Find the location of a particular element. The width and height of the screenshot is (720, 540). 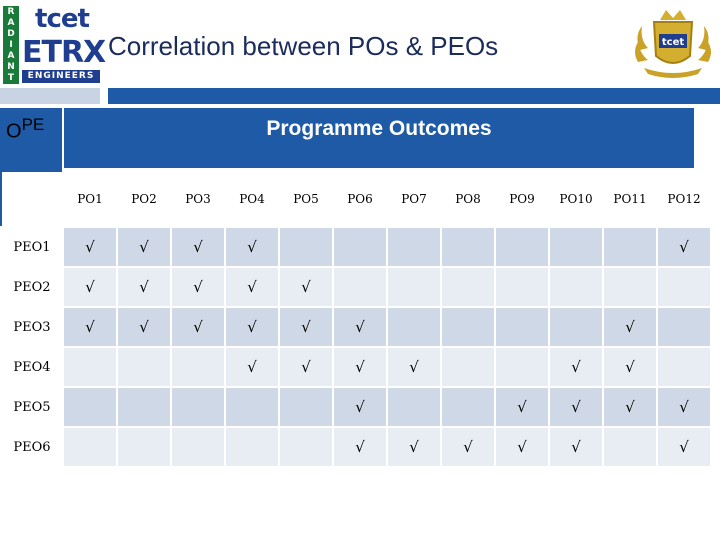

col-header-po7: PO7 is located at coordinates (414, 199).